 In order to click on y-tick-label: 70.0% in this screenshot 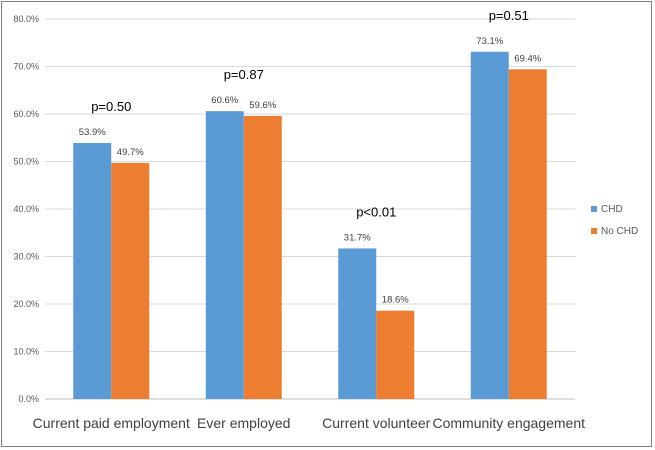, I will do `click(26, 67)`.